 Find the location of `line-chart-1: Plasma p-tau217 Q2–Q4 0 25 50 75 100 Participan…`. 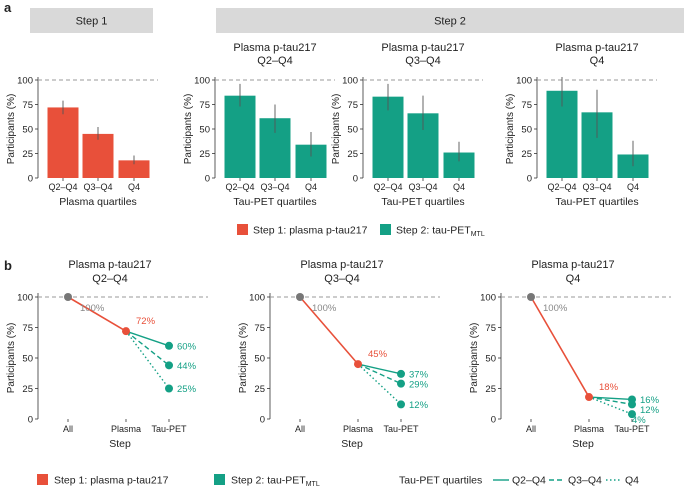

line-chart-1: Plasma p-tau217 Q2–Q4 0 25 50 75 100 Participan… is located at coordinates (107, 354).